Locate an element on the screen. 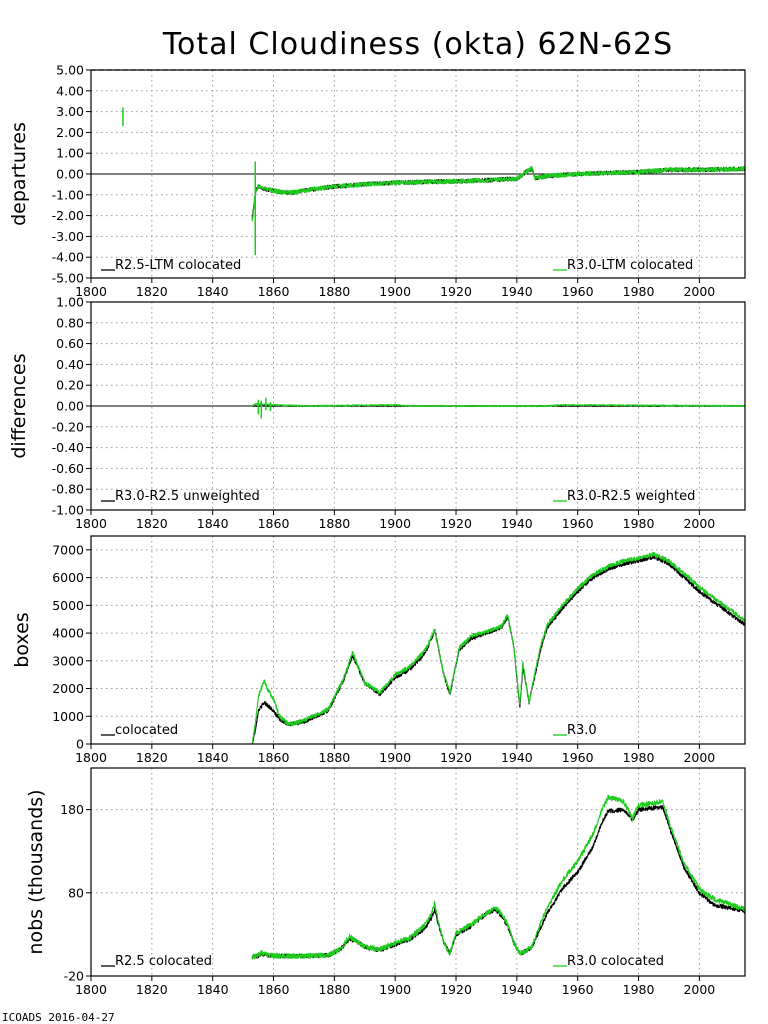  y-tick-label: -0.80 is located at coordinates (68, 489).